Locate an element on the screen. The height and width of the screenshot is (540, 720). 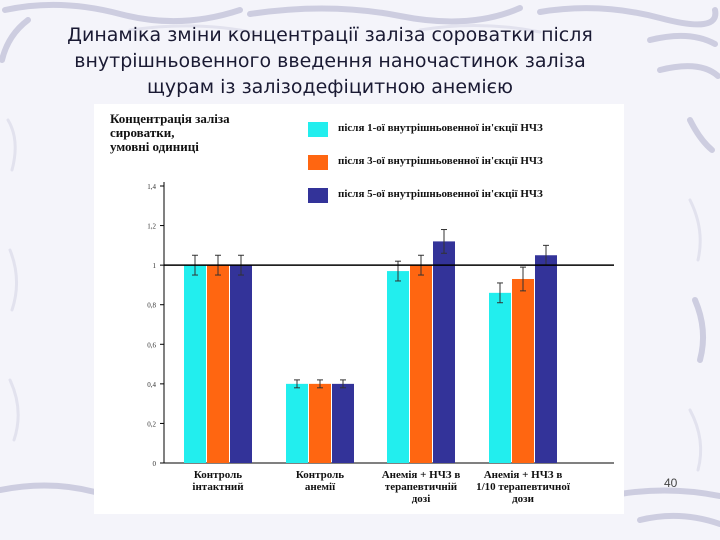
y-tick-label: 0,8 is located at coordinates (151, 306).